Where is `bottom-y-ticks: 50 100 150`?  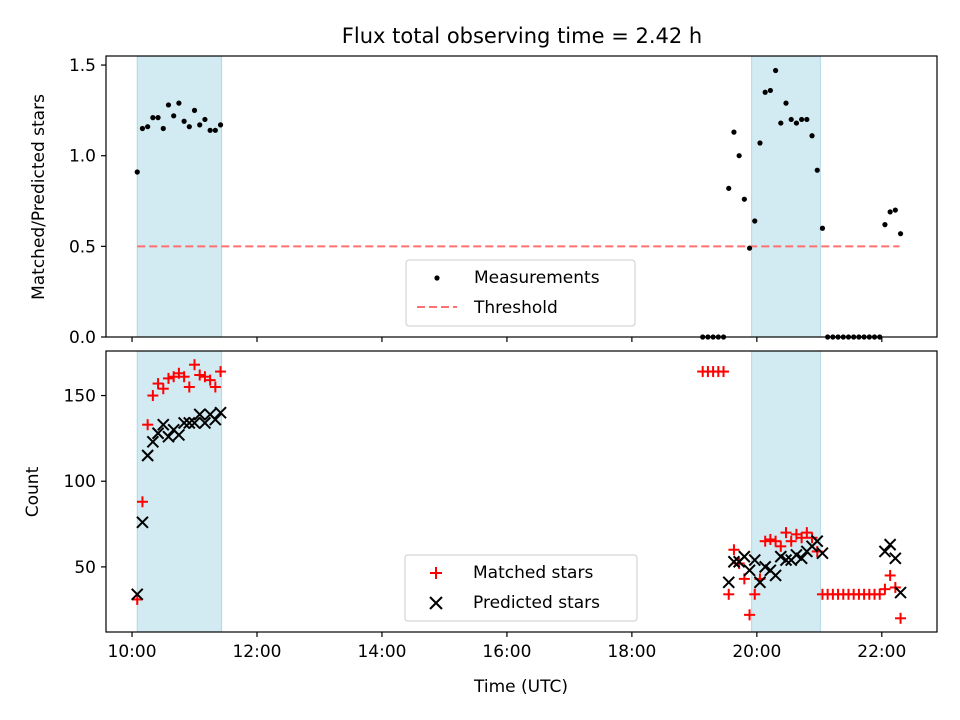
bottom-y-ticks: 50 100 150 is located at coordinates (85, 482).